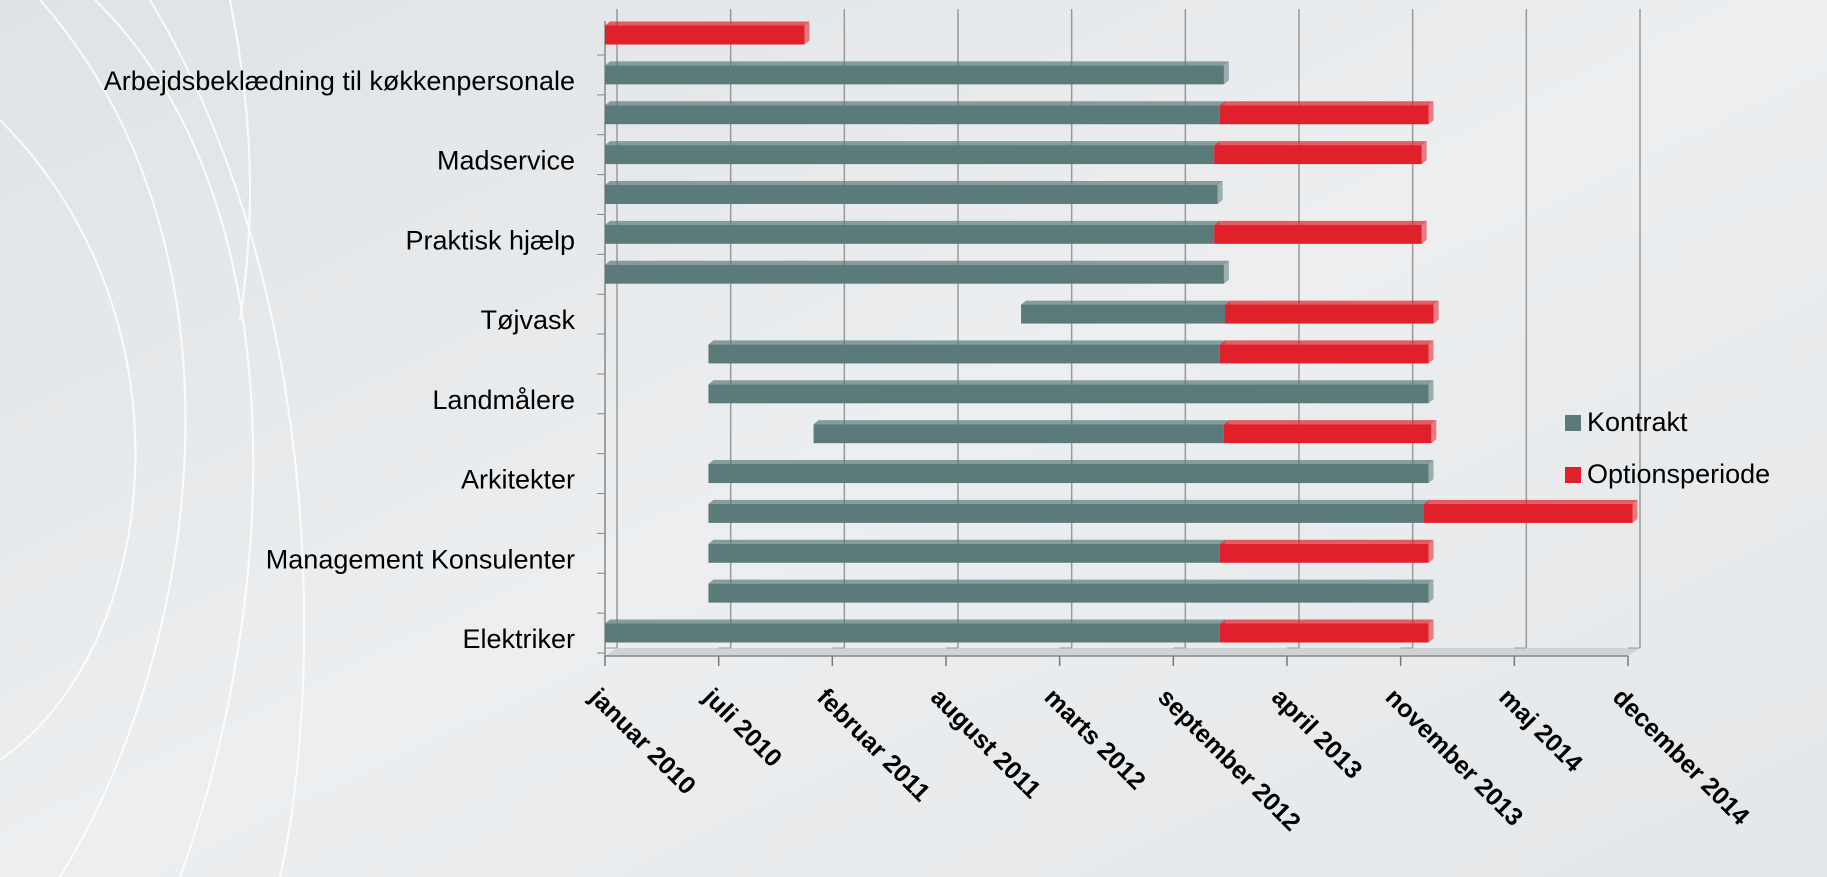 The height and width of the screenshot is (877, 1827). What do you see at coordinates (420, 559) in the screenshot?
I see `y-tick-label: Management Konsulenter` at bounding box center [420, 559].